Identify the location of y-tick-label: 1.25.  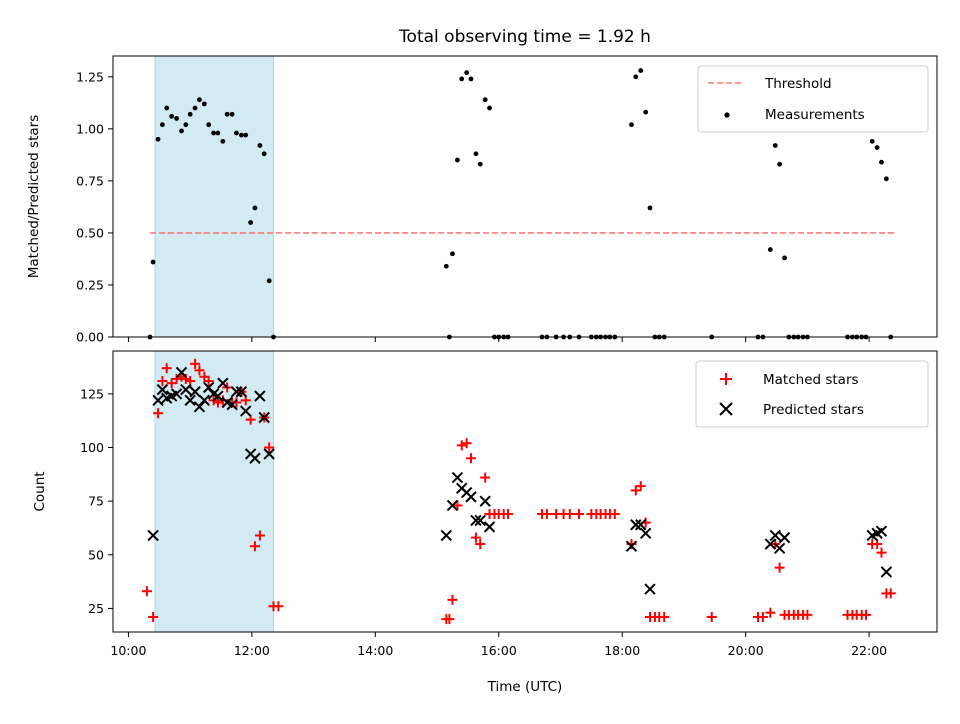
(90, 76).